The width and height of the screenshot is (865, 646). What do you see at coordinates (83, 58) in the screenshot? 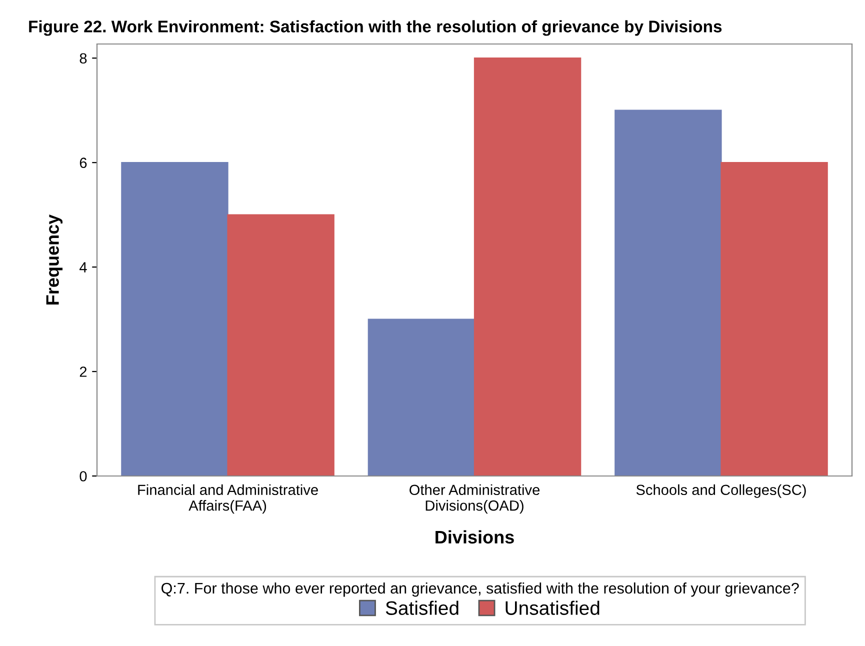
I see `y-tick-label: 8` at bounding box center [83, 58].